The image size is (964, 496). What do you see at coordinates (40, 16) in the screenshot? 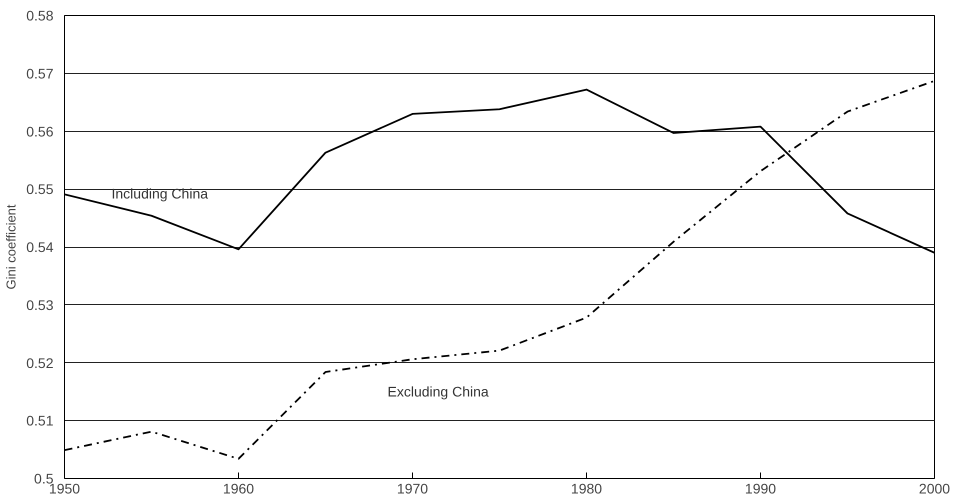
I see `y-tick-label: 0.58` at bounding box center [40, 16].